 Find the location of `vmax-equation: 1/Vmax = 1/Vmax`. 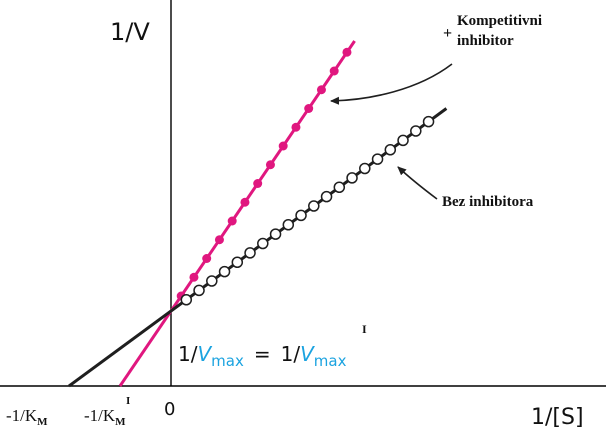

vmax-equation: 1/Vmax = 1/Vmax is located at coordinates (262, 356).